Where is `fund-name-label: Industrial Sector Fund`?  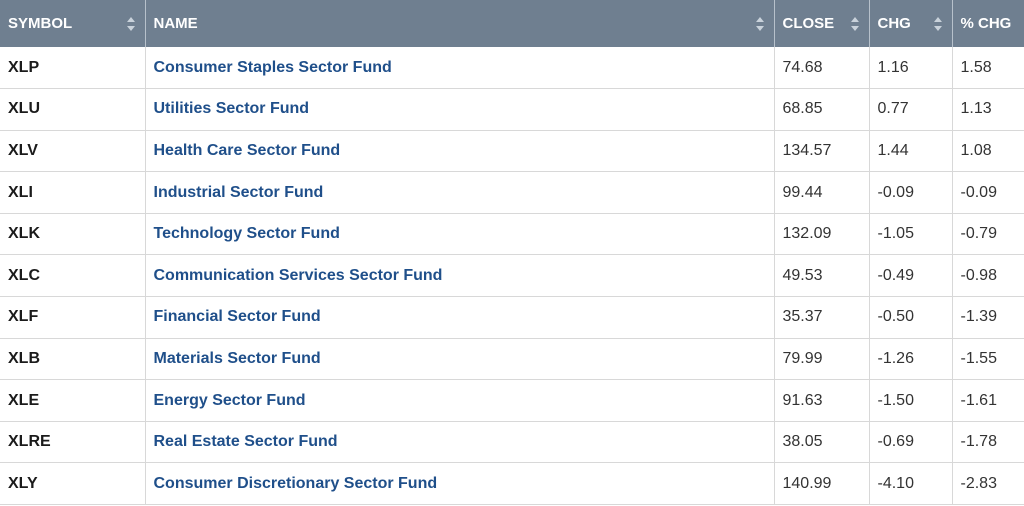
fund-name-label: Industrial Sector Fund is located at coordinates (238, 192).